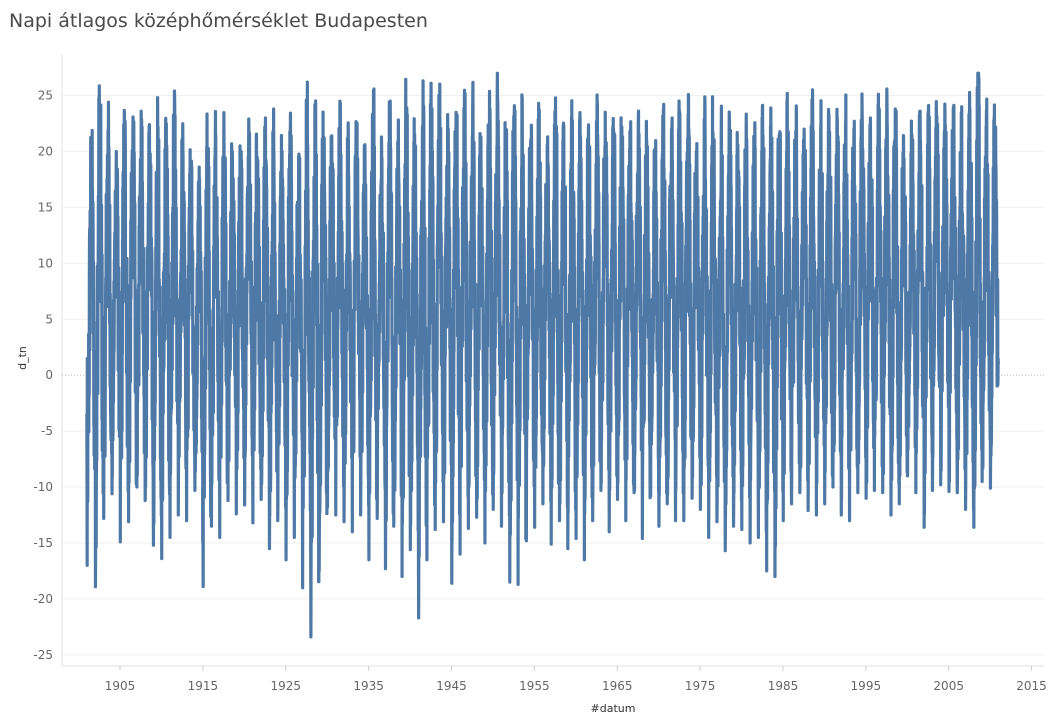 This screenshot has width=1050, height=724. What do you see at coordinates (878, 292) in the screenshot?
I see `series-segment-1996` at bounding box center [878, 292].